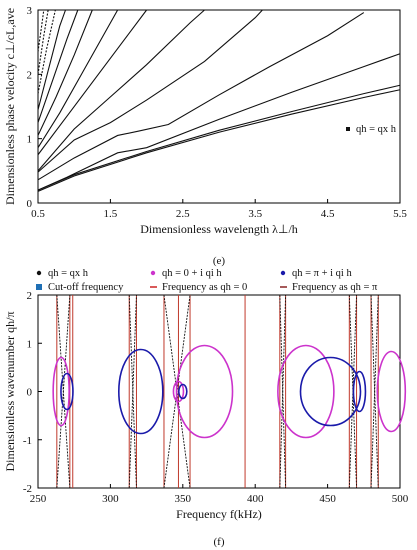 The width and height of the screenshot is (417, 550). I want to click on y-tick-label-f: 2, so click(30, 296).